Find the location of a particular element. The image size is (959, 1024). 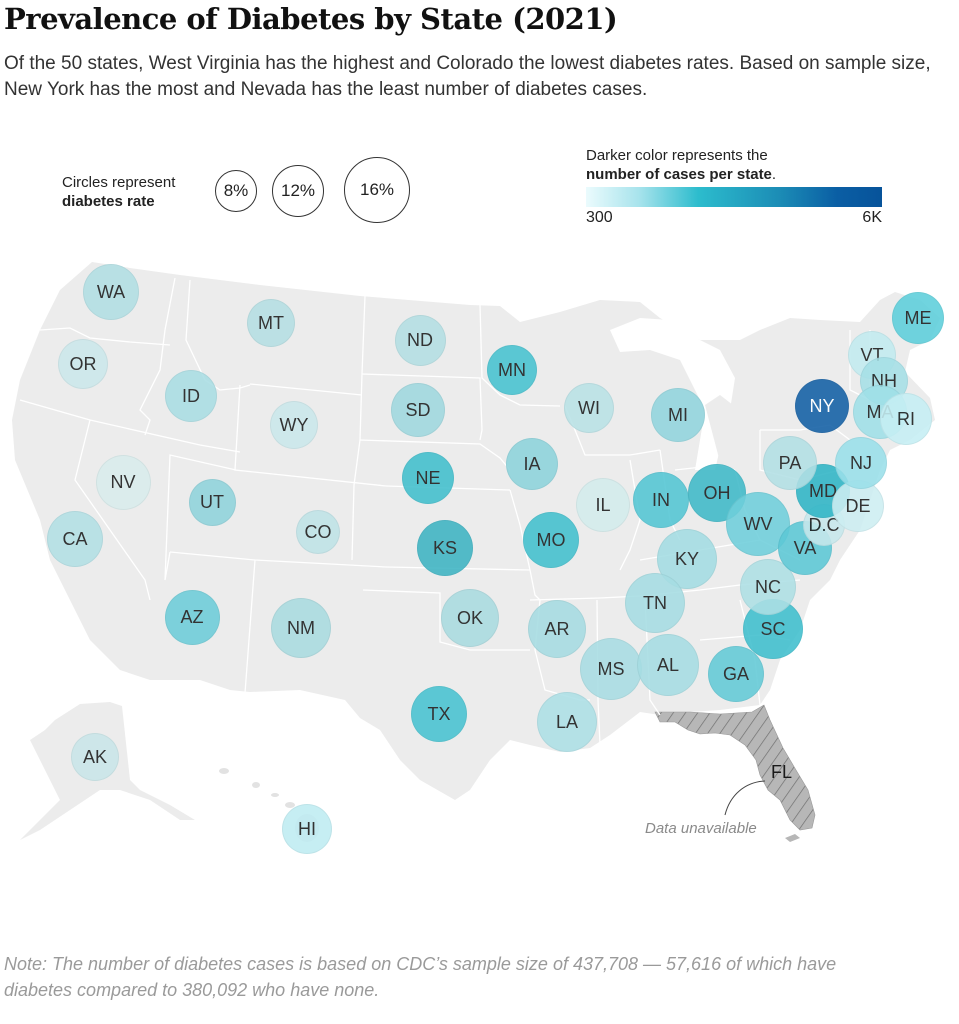

state-label: KY is located at coordinates (686, 558).